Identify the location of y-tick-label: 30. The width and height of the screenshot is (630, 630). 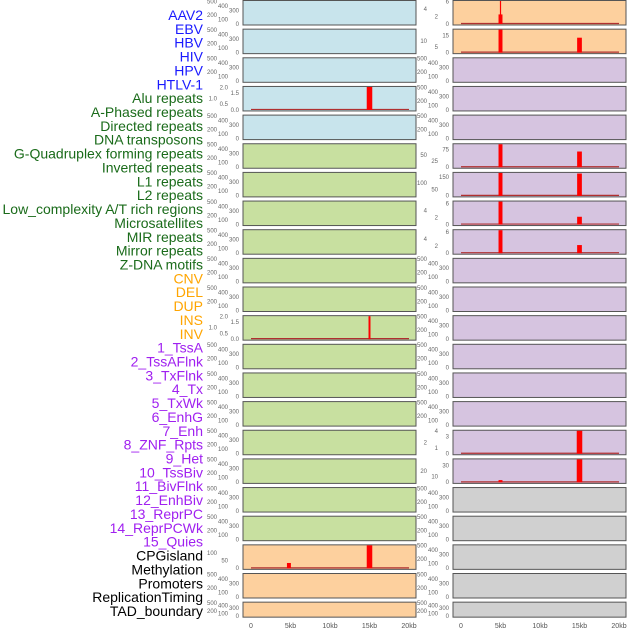
(445, 466).